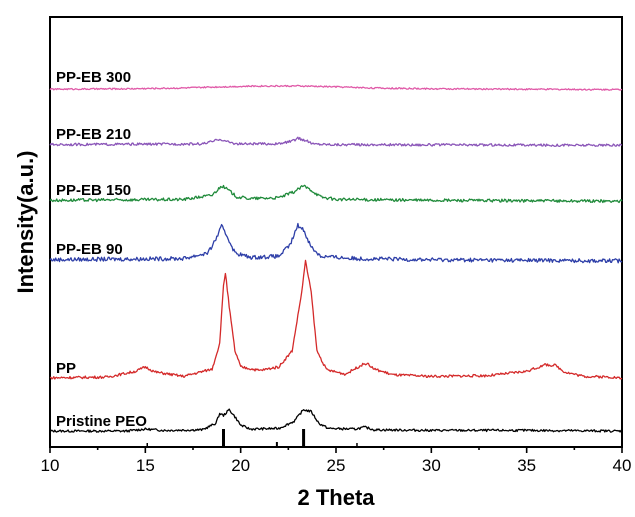  Describe the element at coordinates (336, 450) in the screenshot. I see `x-axis-ticks` at that location.